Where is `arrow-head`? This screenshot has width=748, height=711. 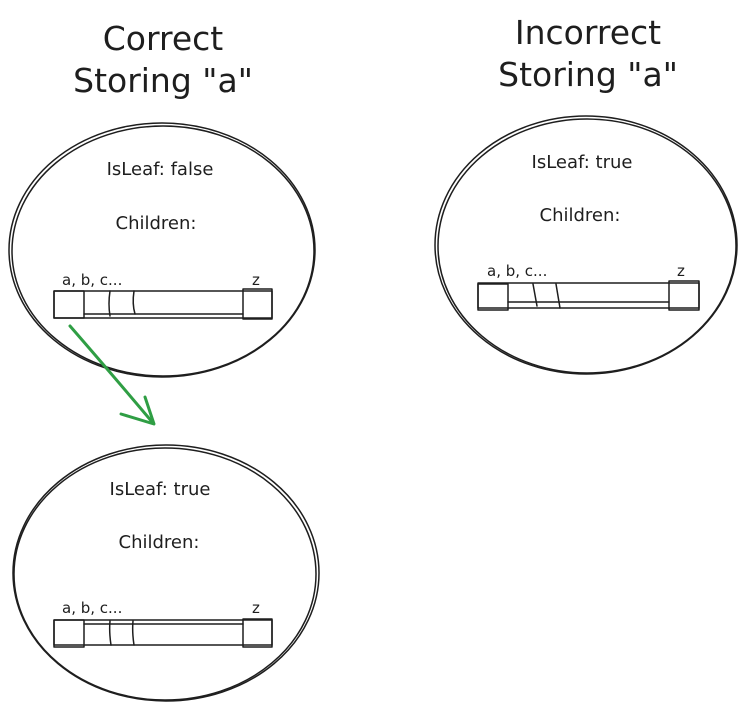
arrow-head is located at coordinates (137, 410).